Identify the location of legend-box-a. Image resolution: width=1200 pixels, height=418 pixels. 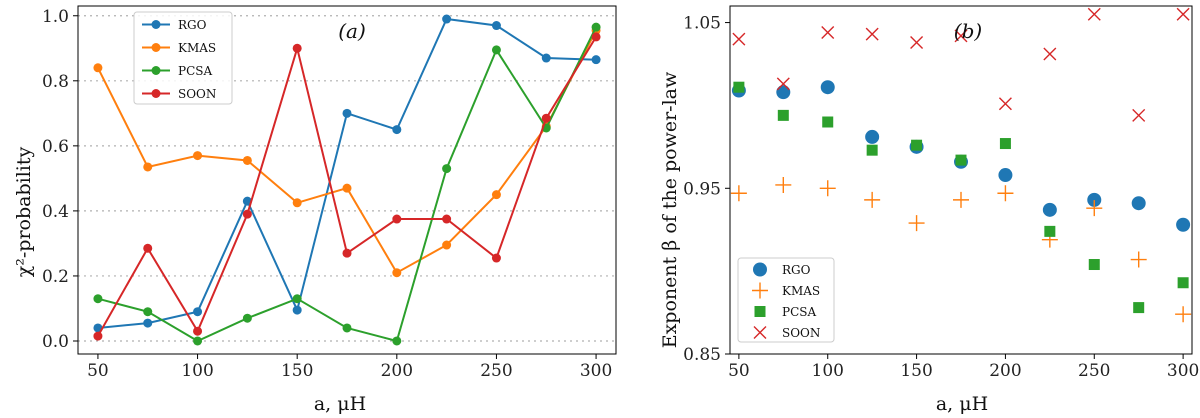
(183, 58).